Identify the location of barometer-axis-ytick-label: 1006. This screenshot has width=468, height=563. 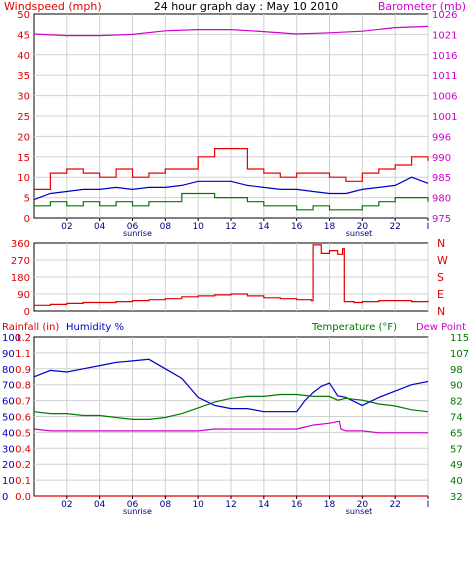
(444, 97).